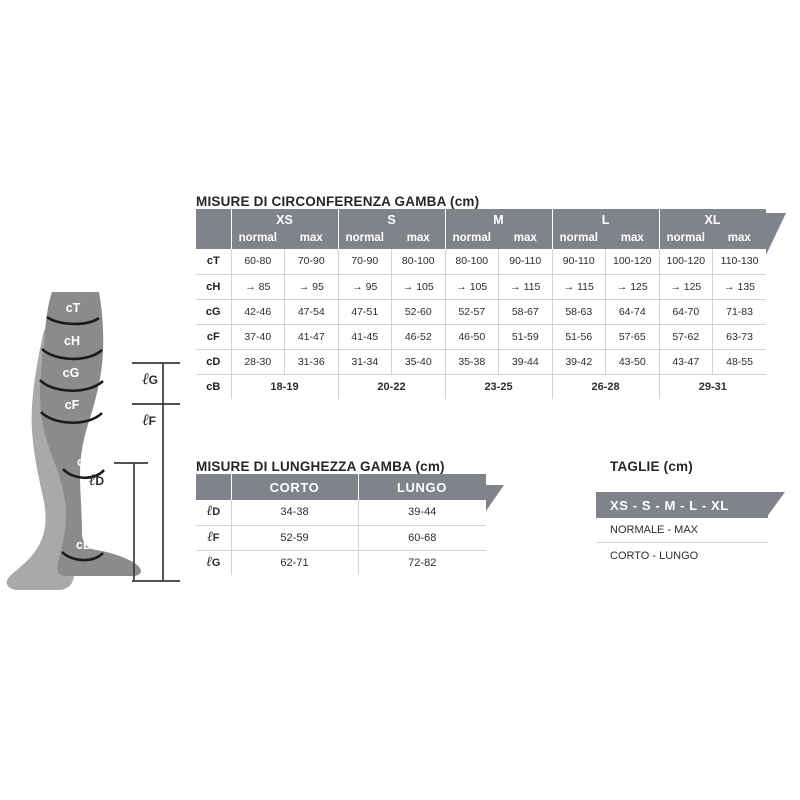 The height and width of the screenshot is (800, 800). I want to click on circumference-rings, so click(72, 438).